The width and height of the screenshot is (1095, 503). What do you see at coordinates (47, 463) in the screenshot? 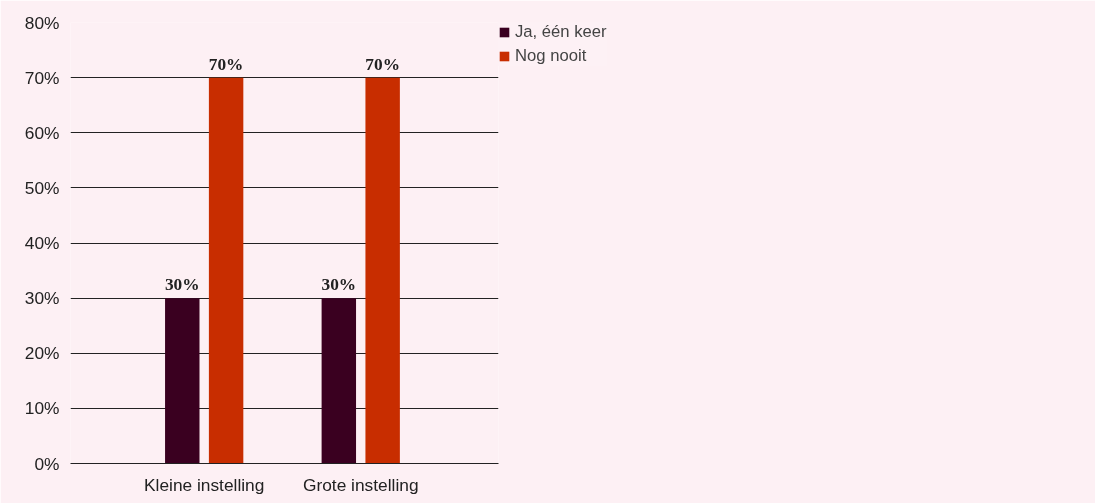
I see `y-tick-label: 0%` at bounding box center [47, 463].